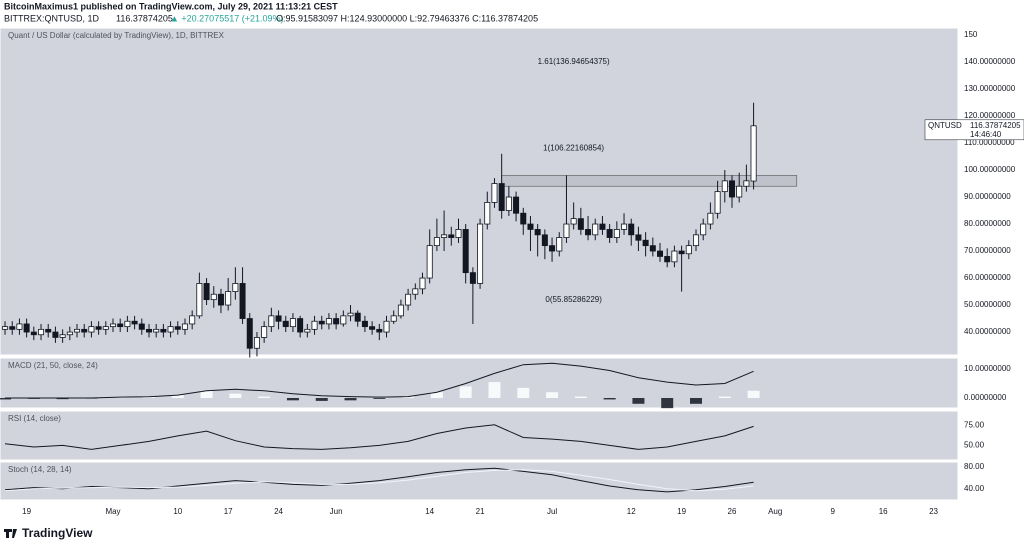 The image size is (1024, 546). Describe the element at coordinates (989, 142) in the screenshot. I see `y-tick-label: 110.00000000` at that location.